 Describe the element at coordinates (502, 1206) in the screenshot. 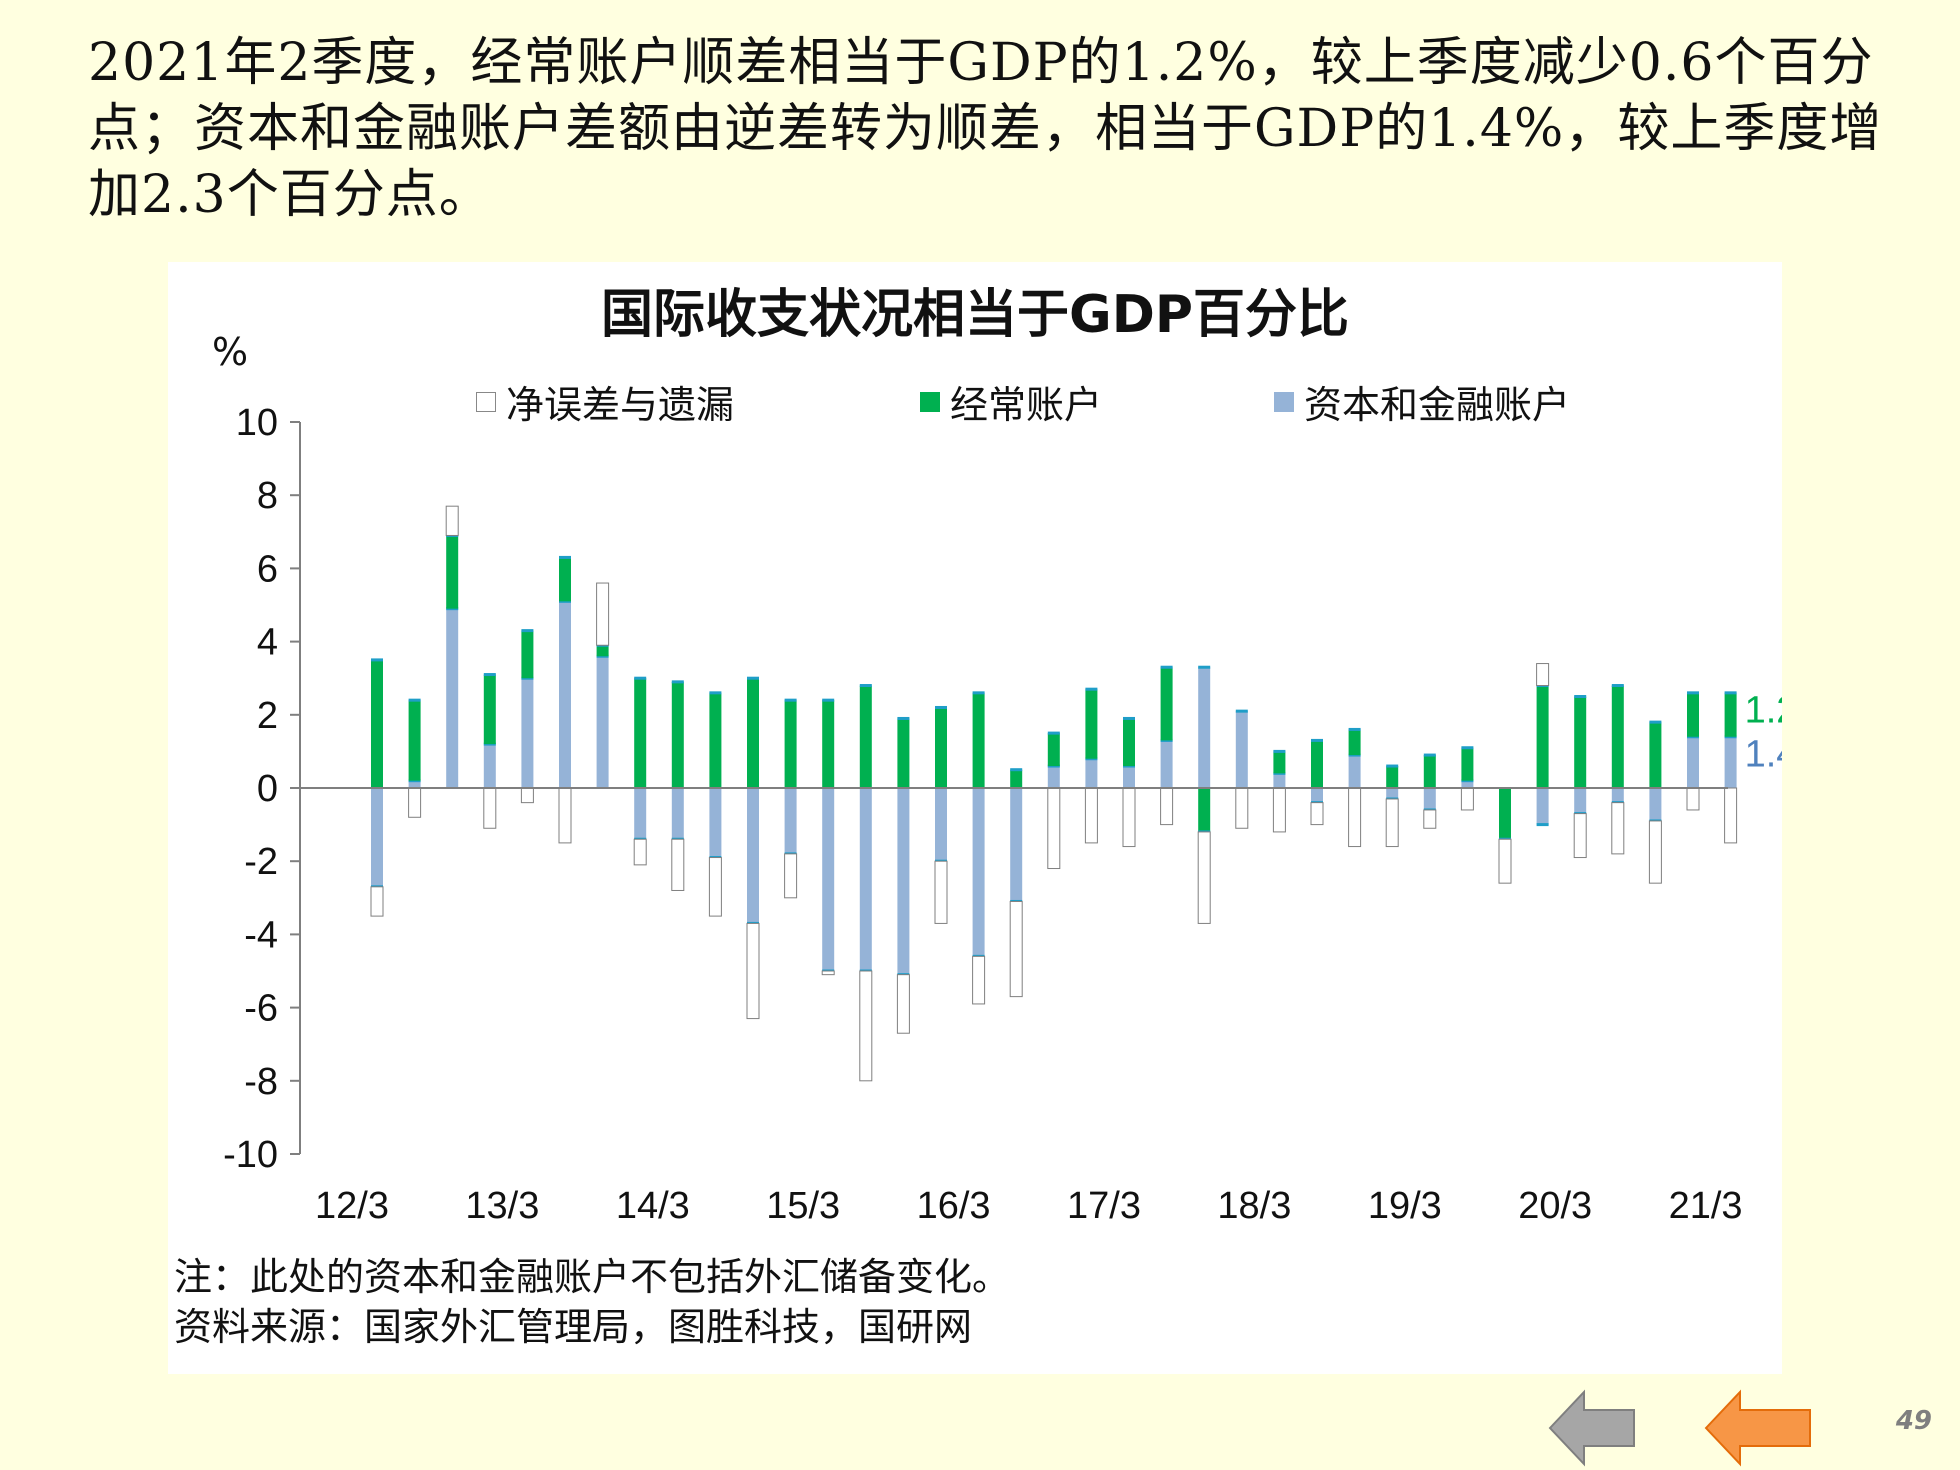

I see `x-tick-label: 13/3` at that location.